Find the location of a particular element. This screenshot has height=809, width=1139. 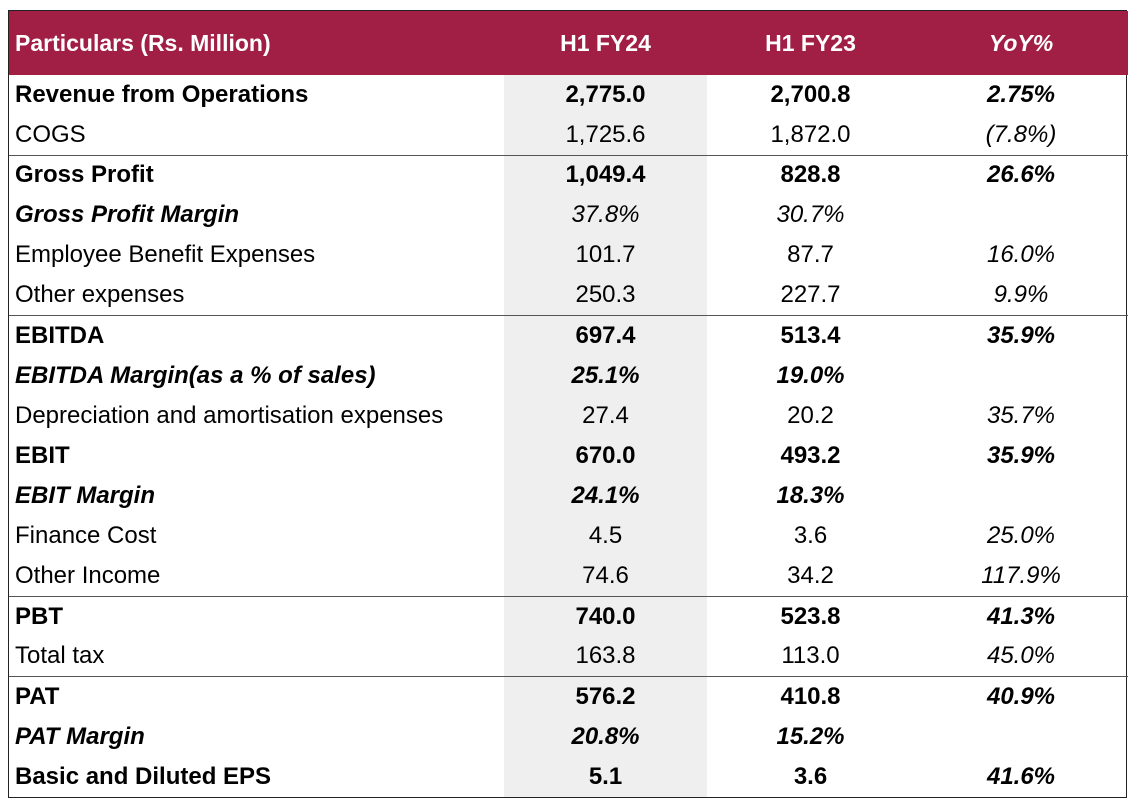

table-row: EBIT Margin 24.1% 18.3% is located at coordinates (568, 496).